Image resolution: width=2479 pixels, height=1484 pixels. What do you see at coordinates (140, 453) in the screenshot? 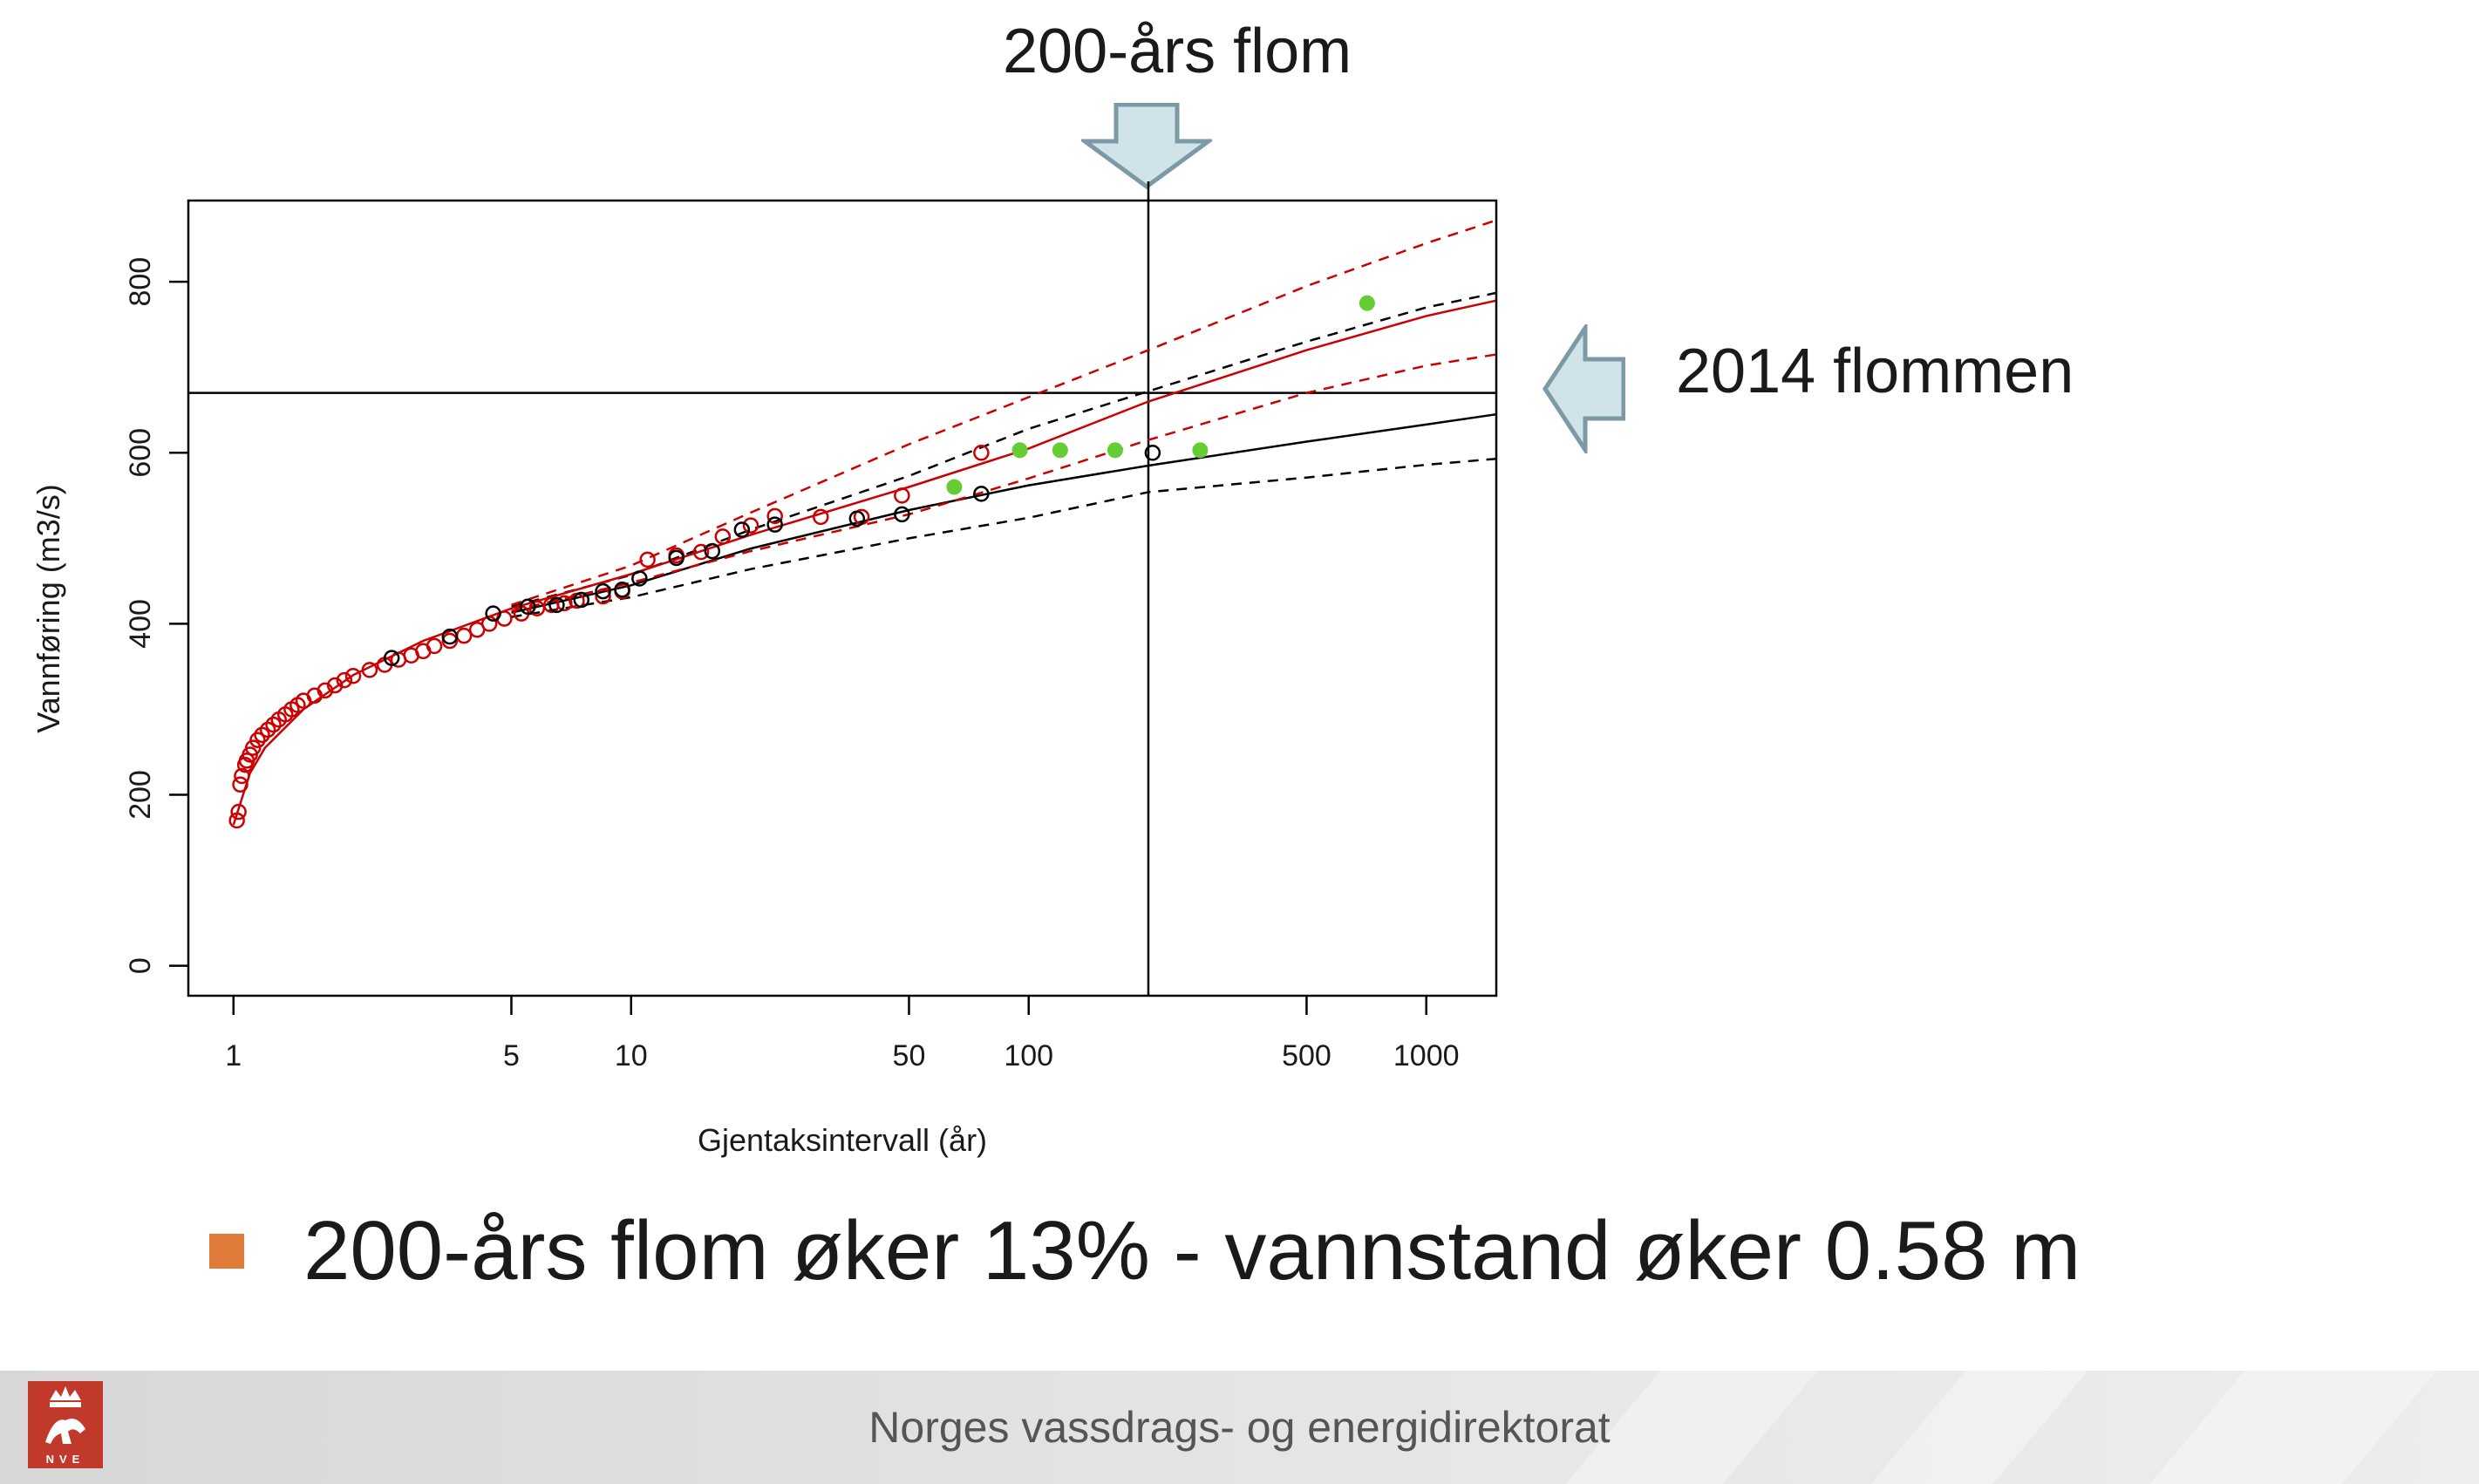
I see `y-tick-label: 600` at bounding box center [140, 453].